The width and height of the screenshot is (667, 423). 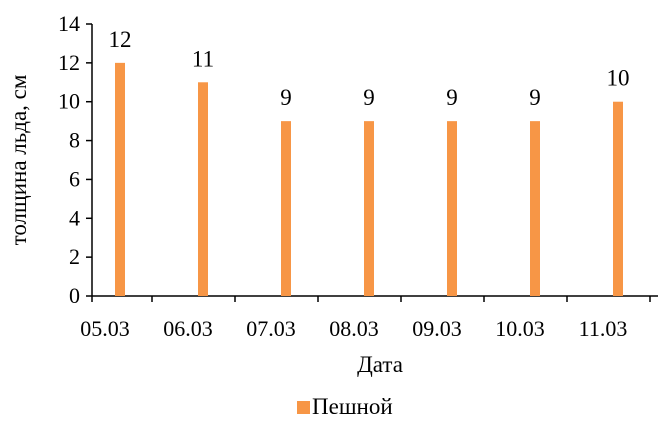 I want to click on x-axis-title: Дата, so click(x=380, y=364).